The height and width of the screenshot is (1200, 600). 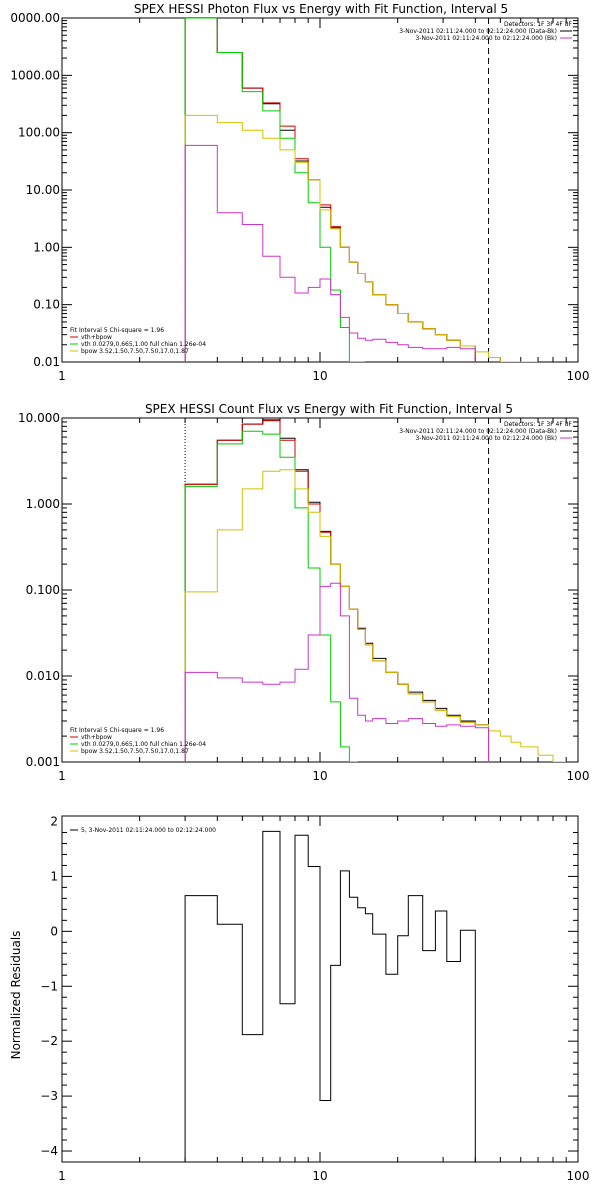 I want to click on y-tick-label: −1, so click(x=49, y=986).